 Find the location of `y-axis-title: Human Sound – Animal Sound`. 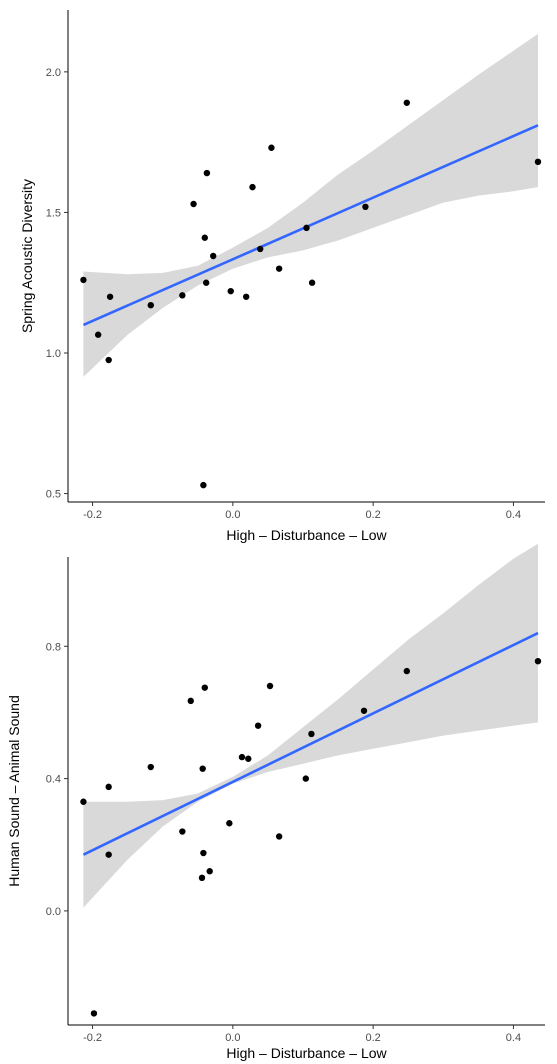

y-axis-title: Human Sound – Animal Sound is located at coordinates (14, 790).